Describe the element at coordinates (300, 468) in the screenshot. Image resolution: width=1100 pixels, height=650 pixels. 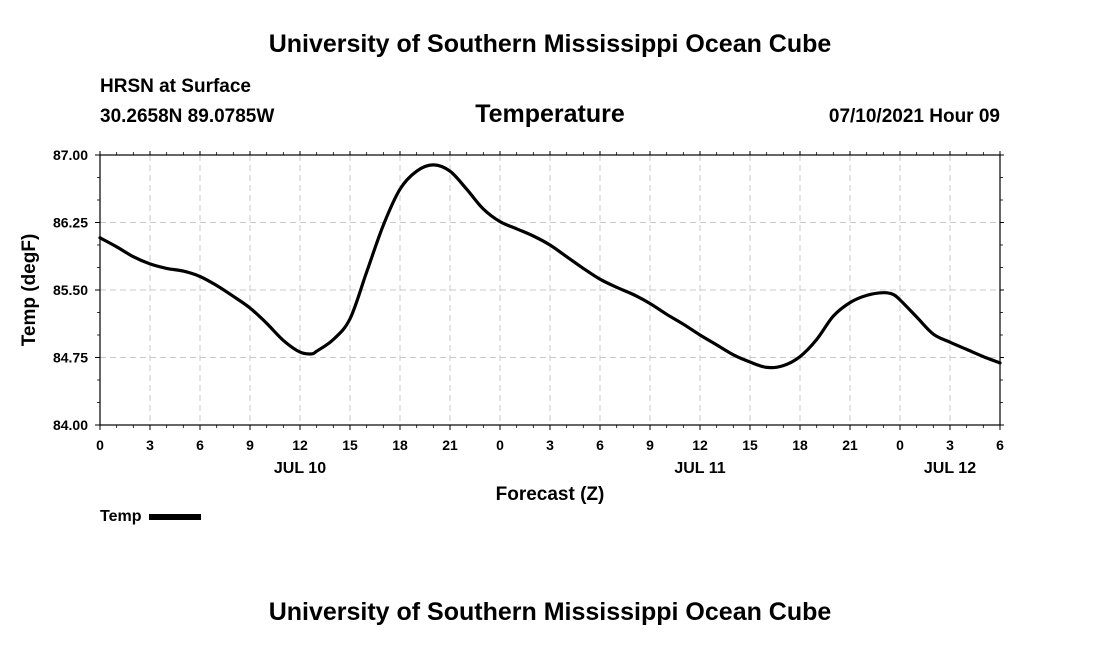
I see `date-label: JUL 10` at that location.